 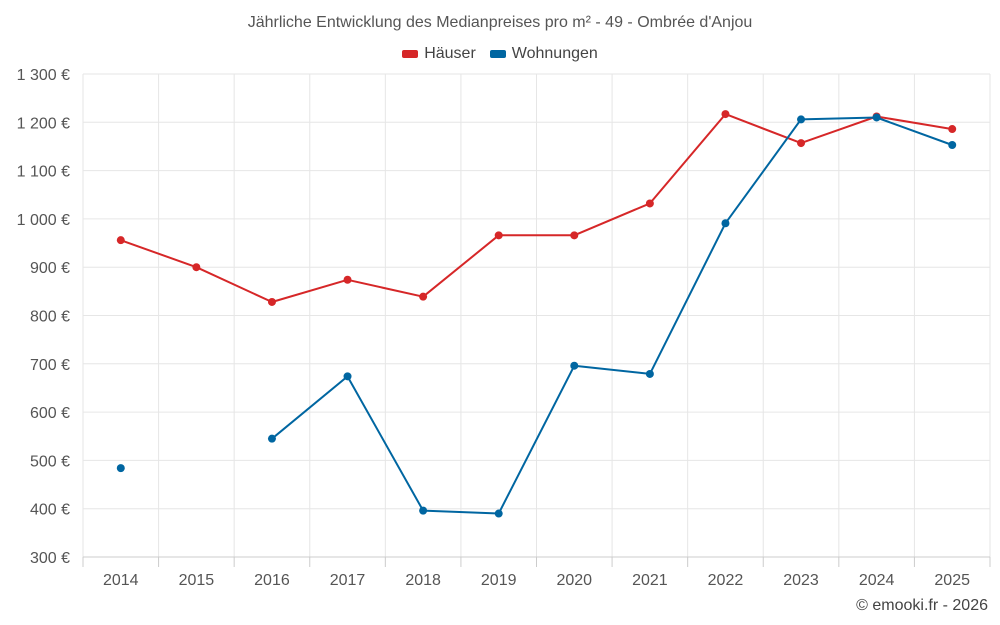 What do you see at coordinates (43, 75) in the screenshot?
I see `y-tick-label: 1 300 €` at bounding box center [43, 75].